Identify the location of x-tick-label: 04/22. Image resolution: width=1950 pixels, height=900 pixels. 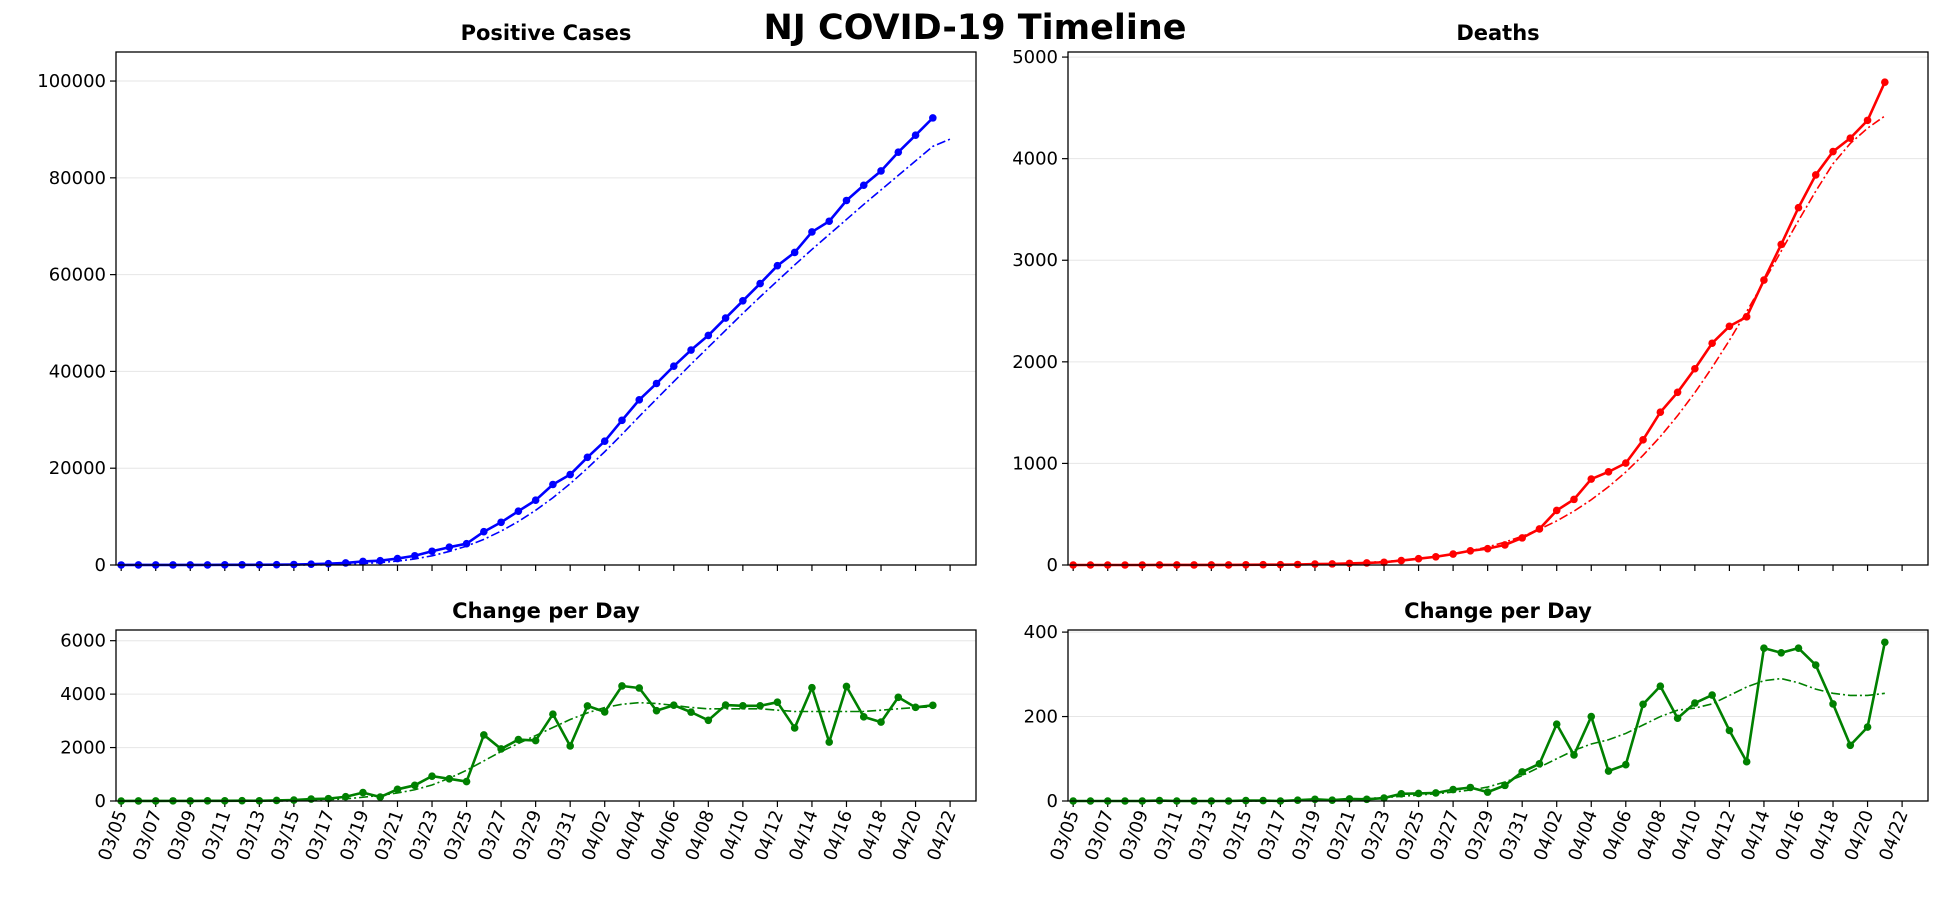
(941, 836).